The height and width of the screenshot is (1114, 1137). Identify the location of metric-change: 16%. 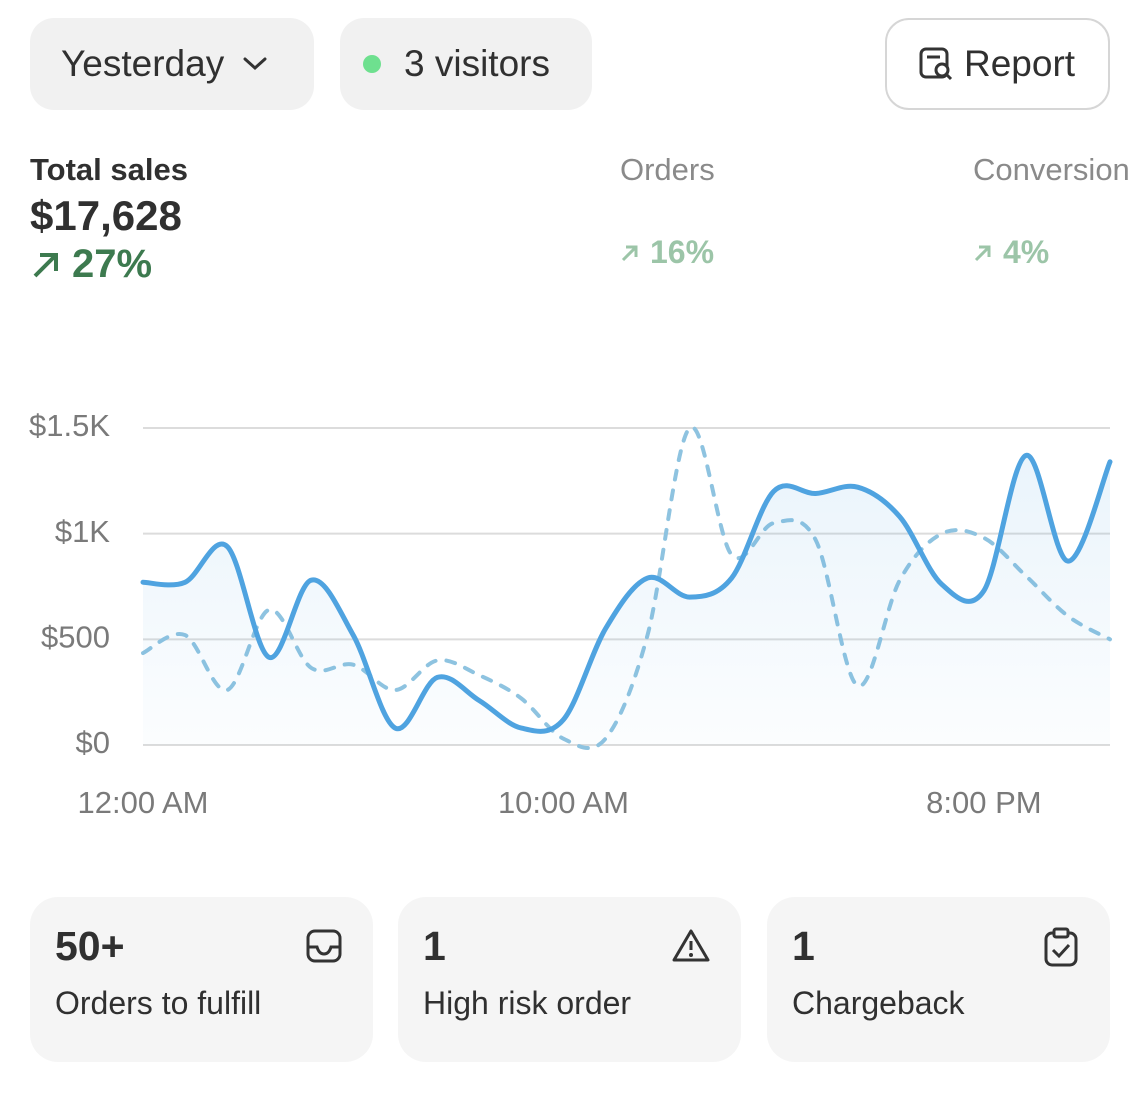
(667, 252).